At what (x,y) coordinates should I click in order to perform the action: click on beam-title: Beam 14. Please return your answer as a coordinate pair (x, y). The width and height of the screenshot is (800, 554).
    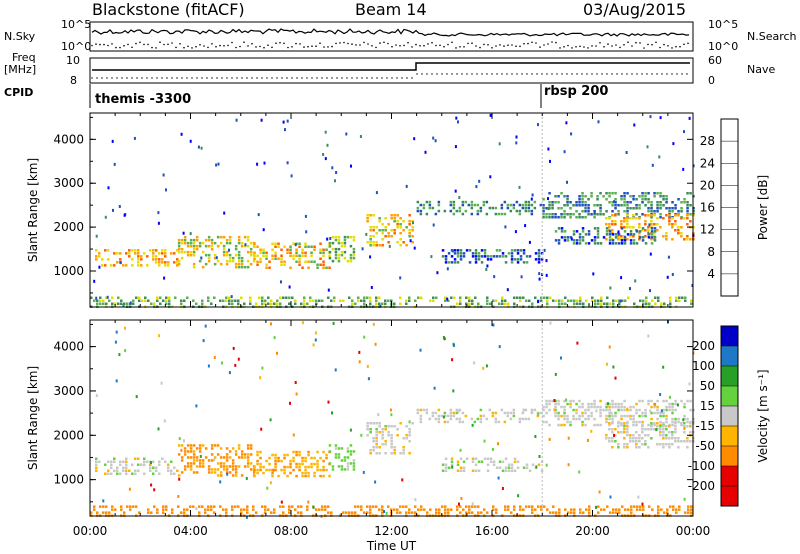
    Looking at the image, I should click on (391, 9).